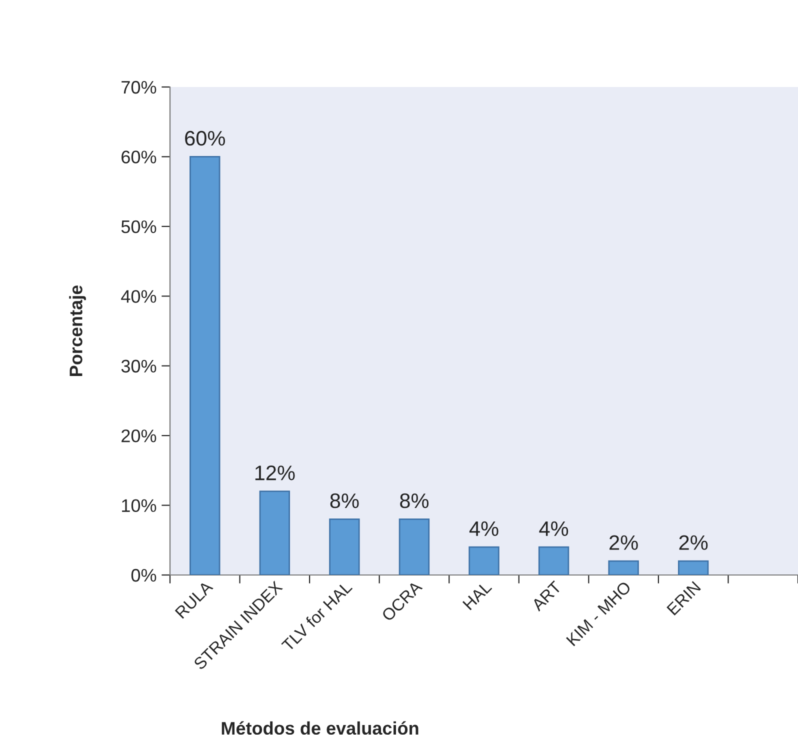 Image resolution: width=798 pixels, height=735 pixels. I want to click on y-tick-label: 60%, so click(139, 157).